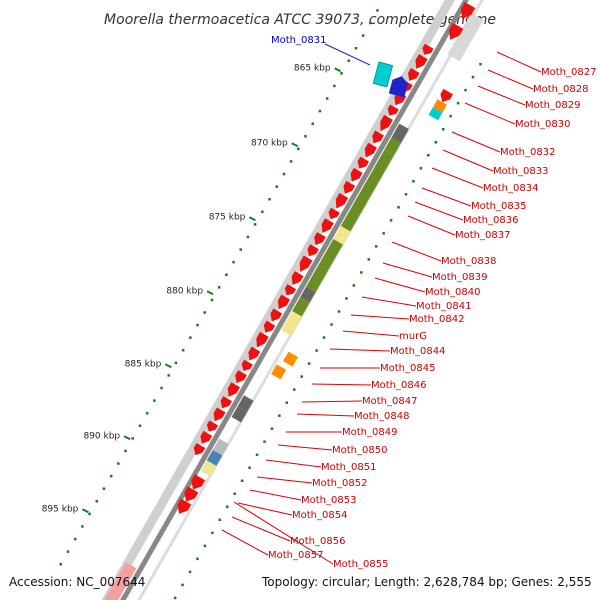 The height and width of the screenshot is (600, 600). What do you see at coordinates (498, 206) in the screenshot?
I see `gene-label: Moth_0835` at bounding box center [498, 206].